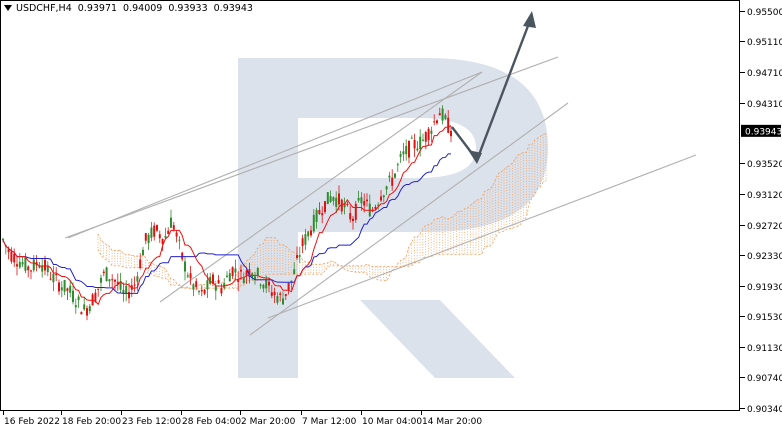 Image resolution: width=782 pixels, height=434 pixels. What do you see at coordinates (452, 422) in the screenshot?
I see `x-tick-label: 14 Mar 20:00` at bounding box center [452, 422].